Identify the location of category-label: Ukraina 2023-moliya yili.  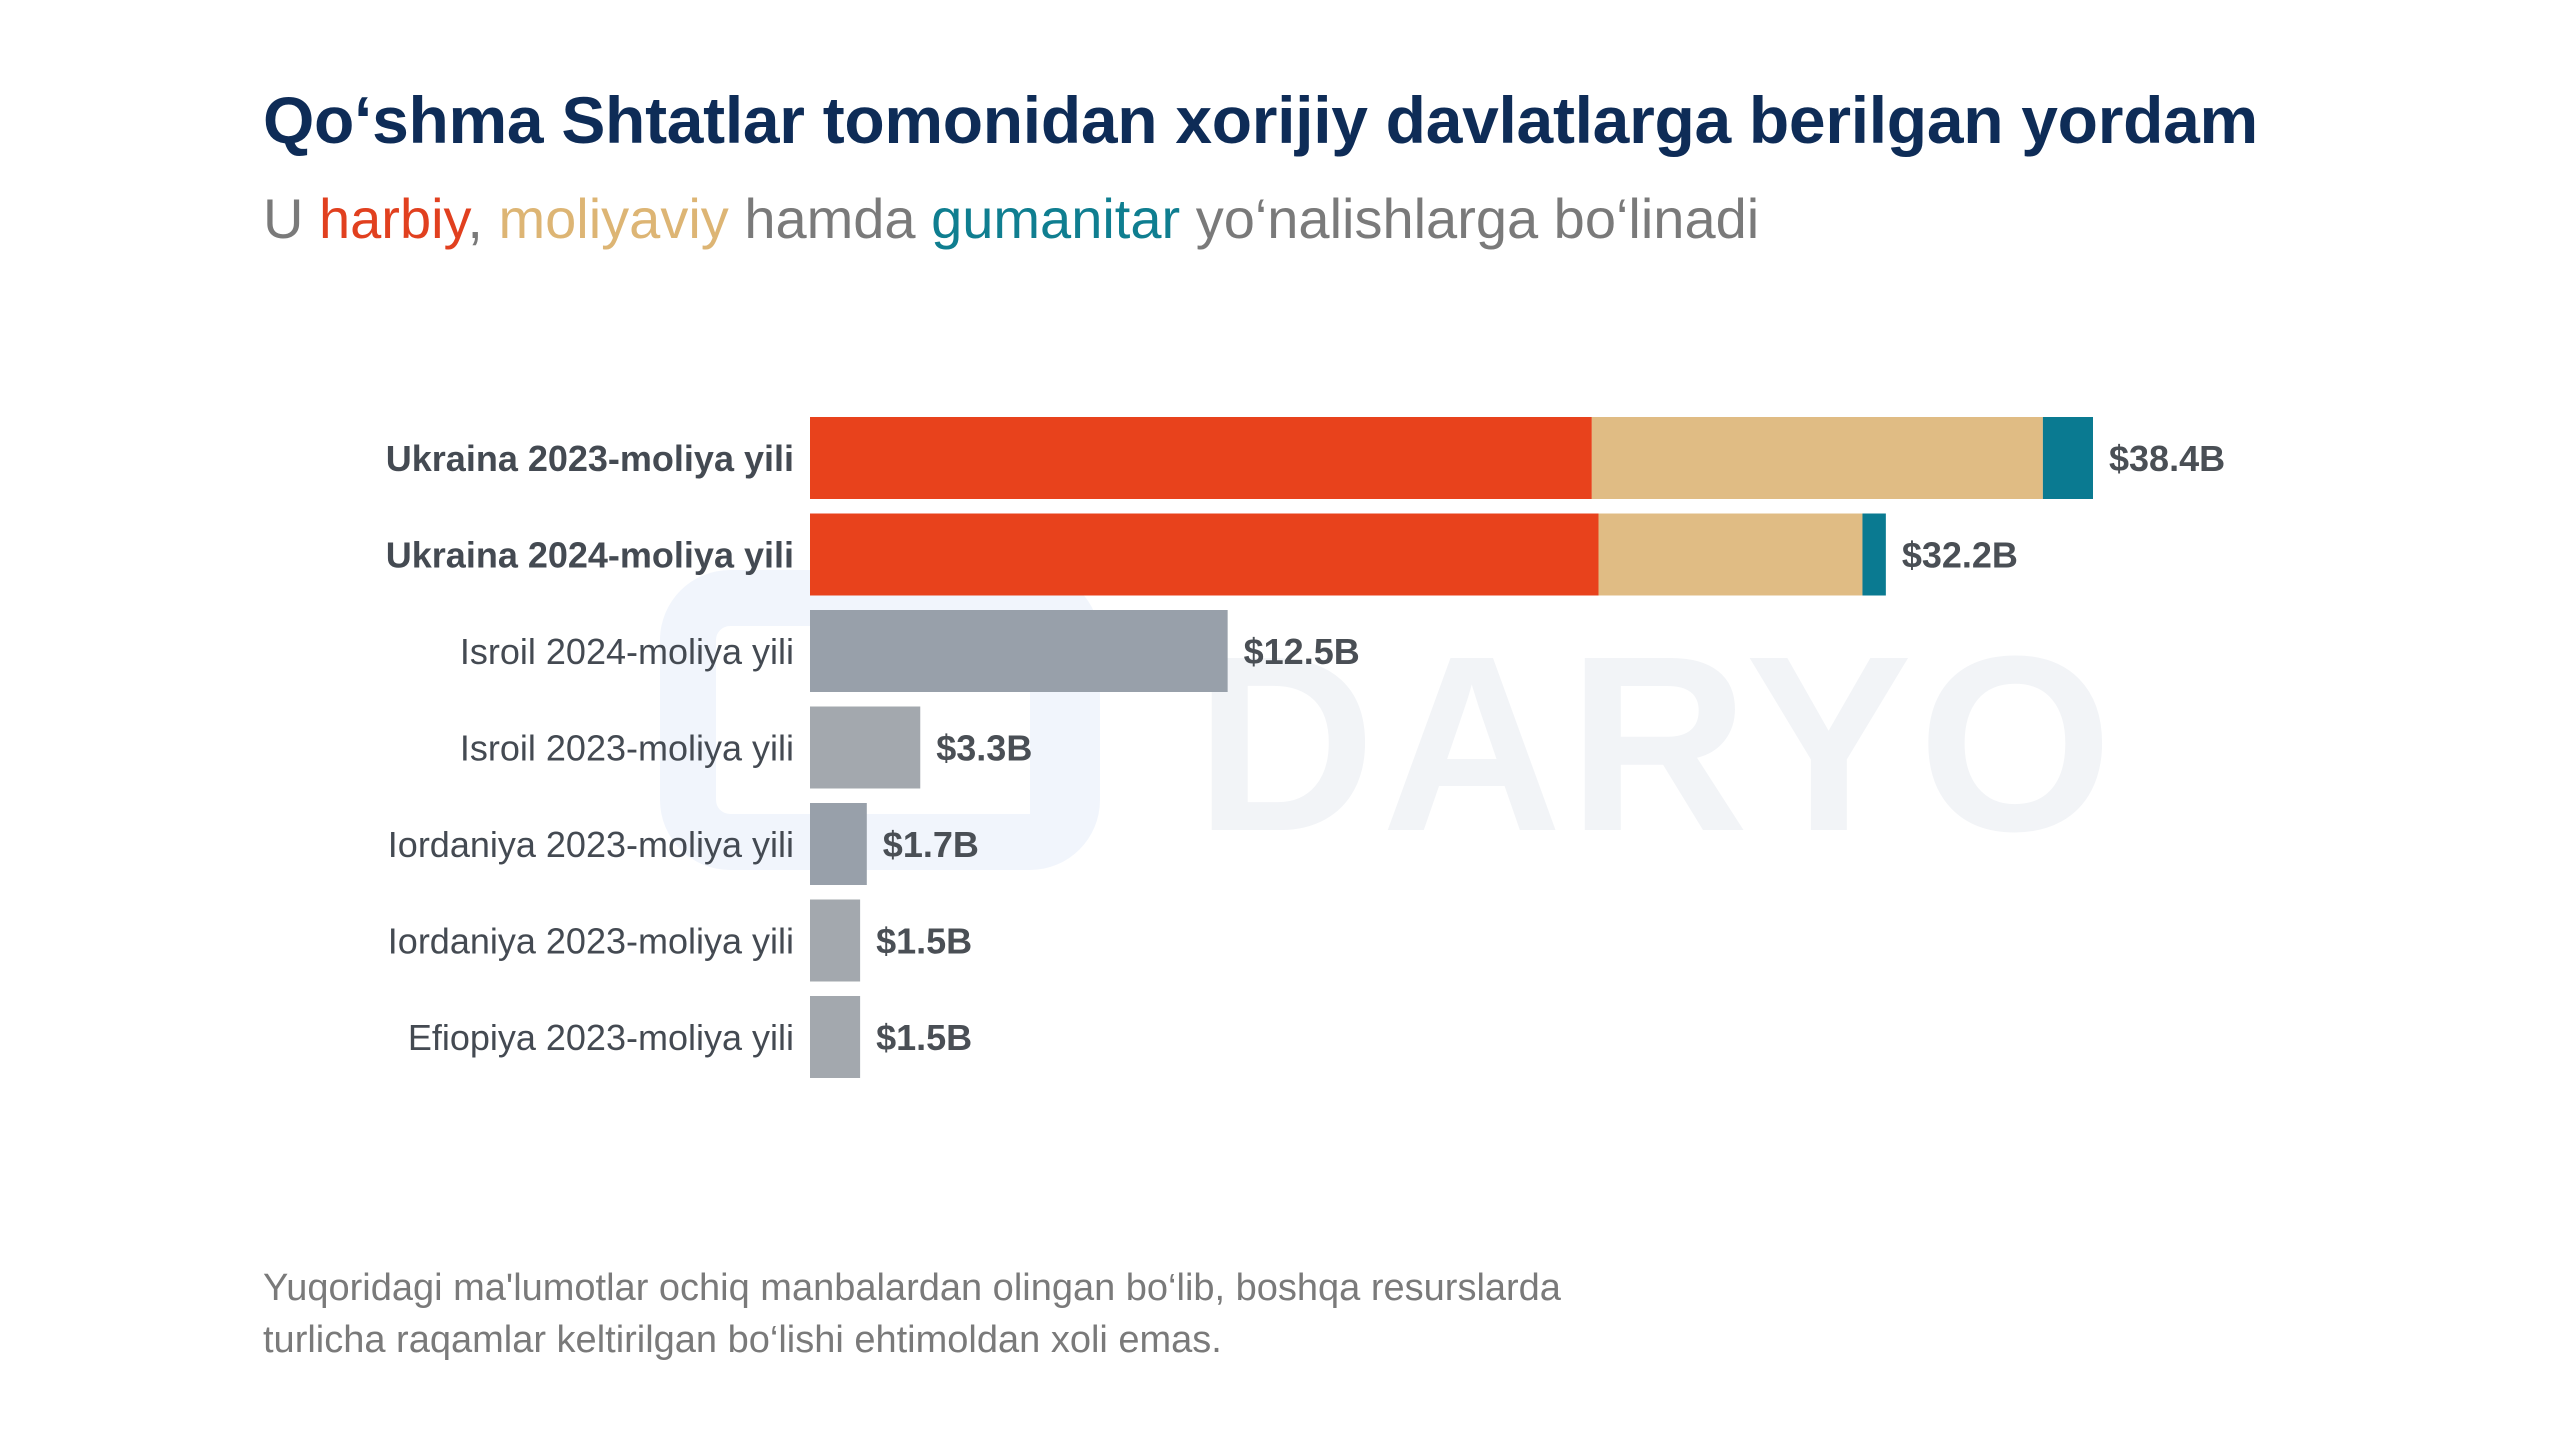
(590, 458).